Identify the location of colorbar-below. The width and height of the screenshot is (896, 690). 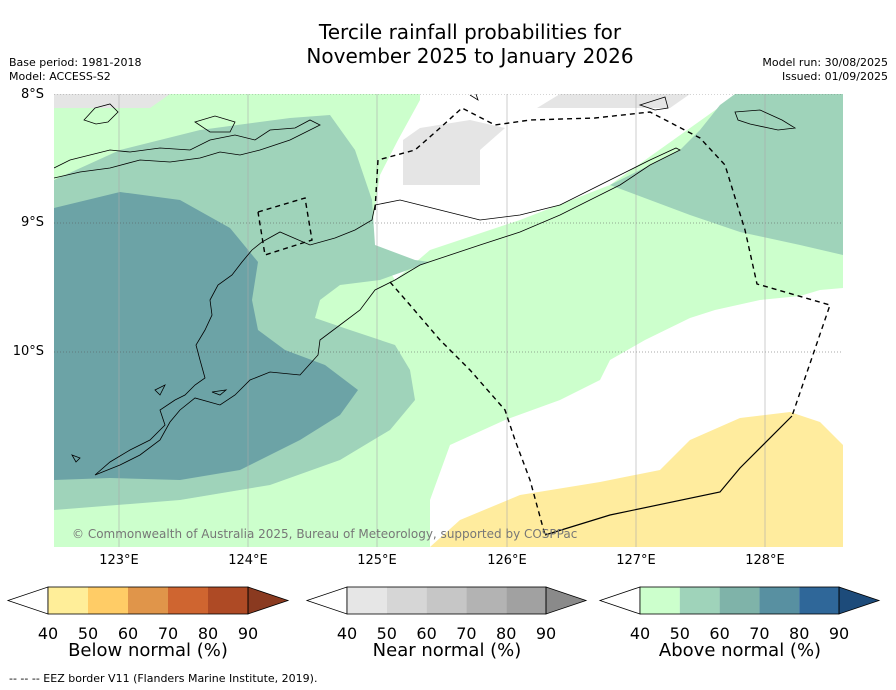
(148, 600).